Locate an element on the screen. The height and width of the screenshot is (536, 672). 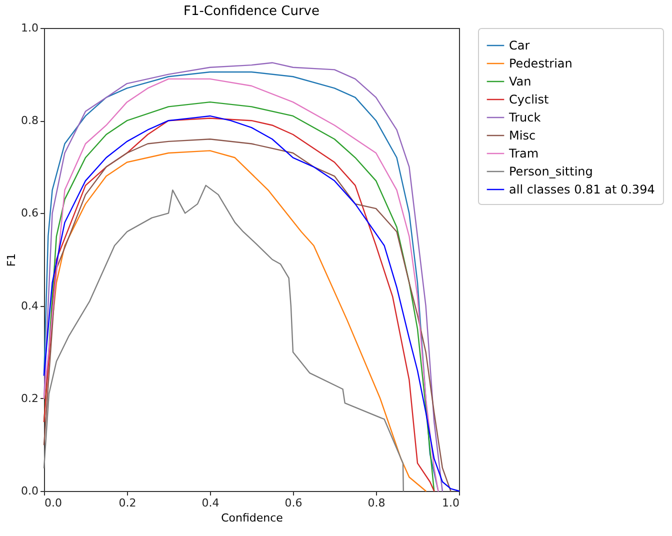
legend-label: Car is located at coordinates (519, 45).